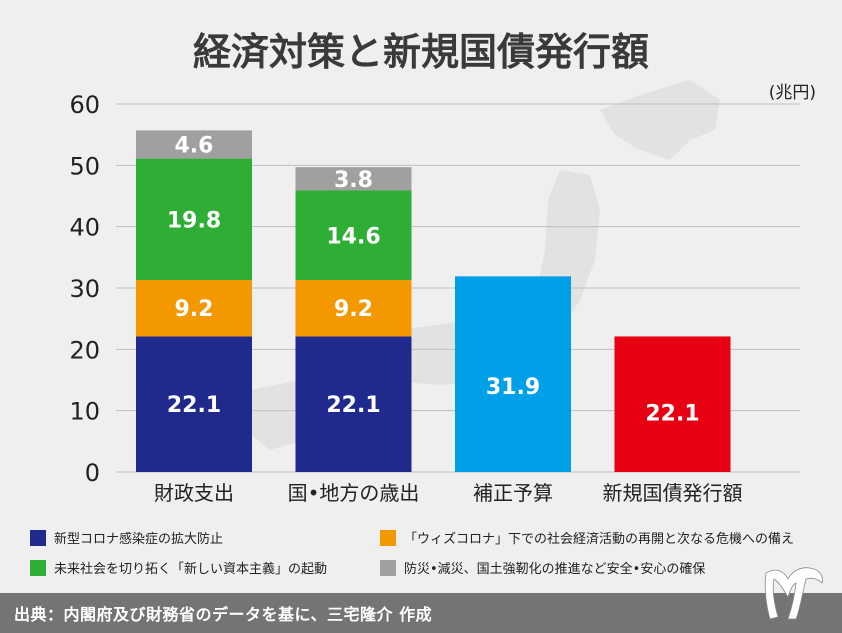  Describe the element at coordinates (513, 374) in the screenshot. I see `bar-supplementary-budget` at that location.